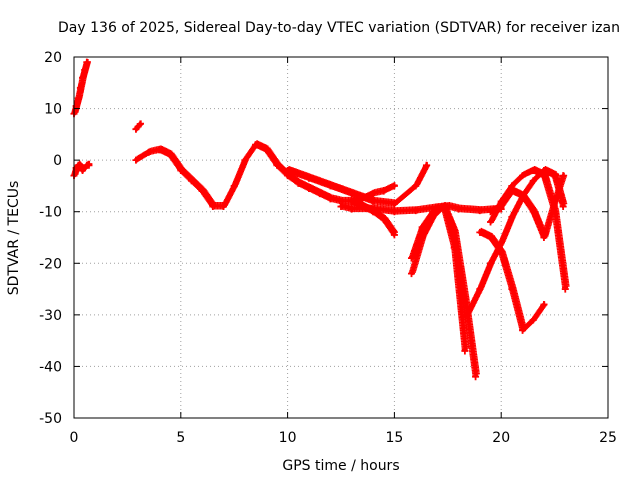  Describe the element at coordinates (340, 466) in the screenshot. I see `x-axis-label: GPS time / hours` at that location.